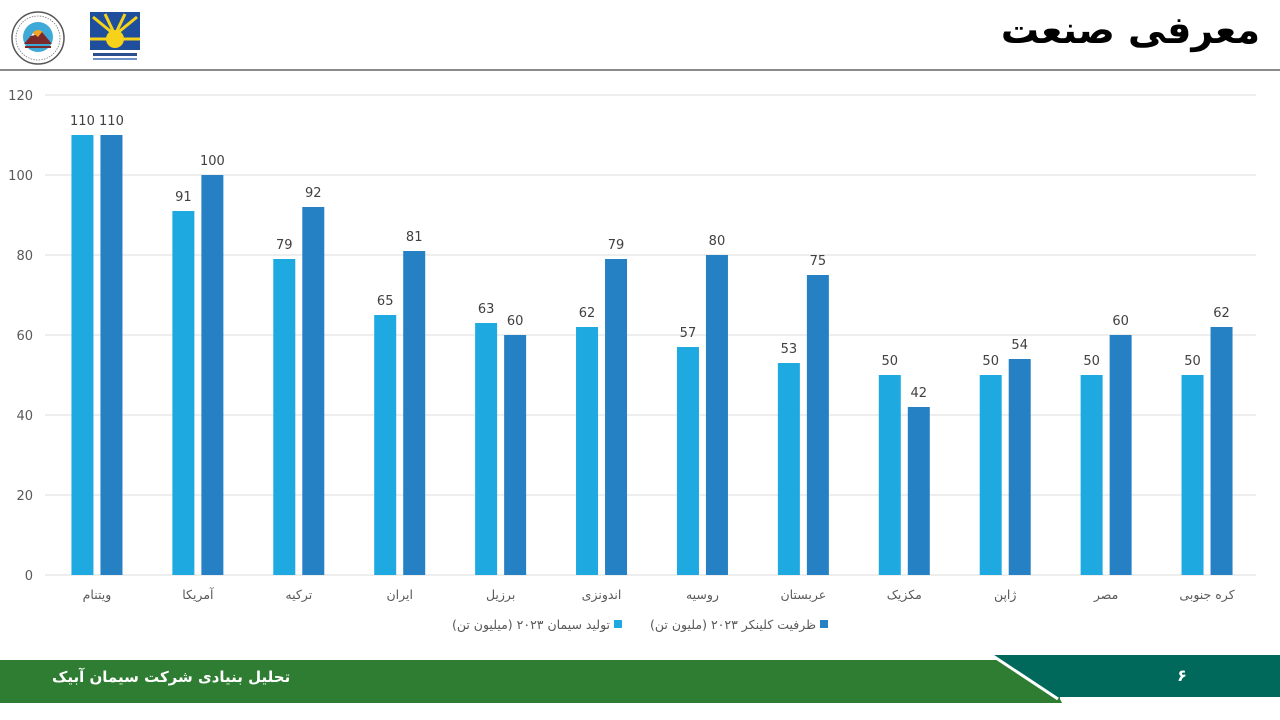 The height and width of the screenshot is (720, 1280). Describe the element at coordinates (602, 595) in the screenshot. I see `x-category-label: اندونزی` at that location.